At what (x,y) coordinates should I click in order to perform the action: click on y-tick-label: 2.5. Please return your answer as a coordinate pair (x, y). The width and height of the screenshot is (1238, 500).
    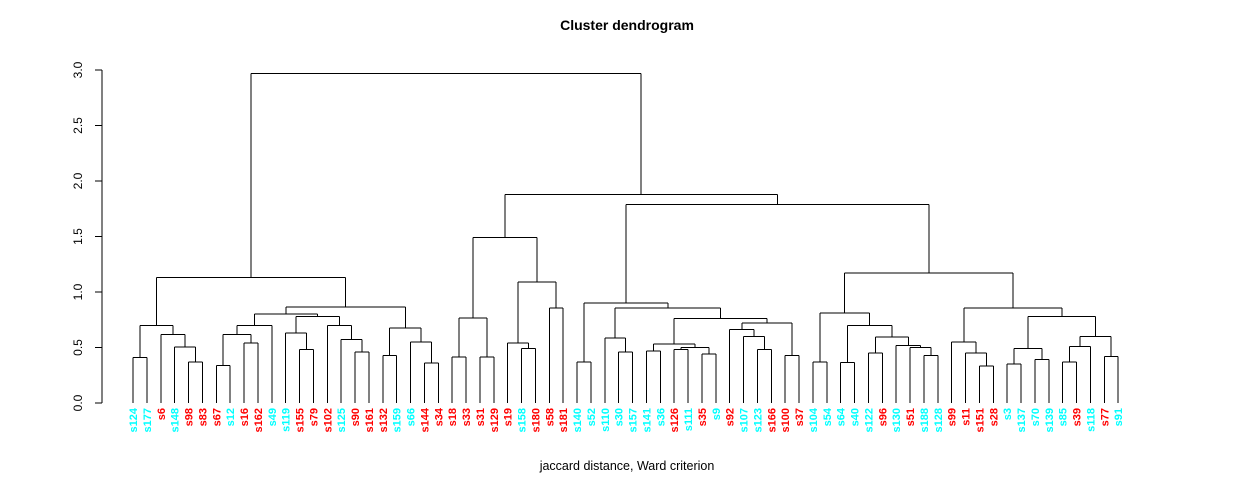
    Looking at the image, I should click on (78, 125).